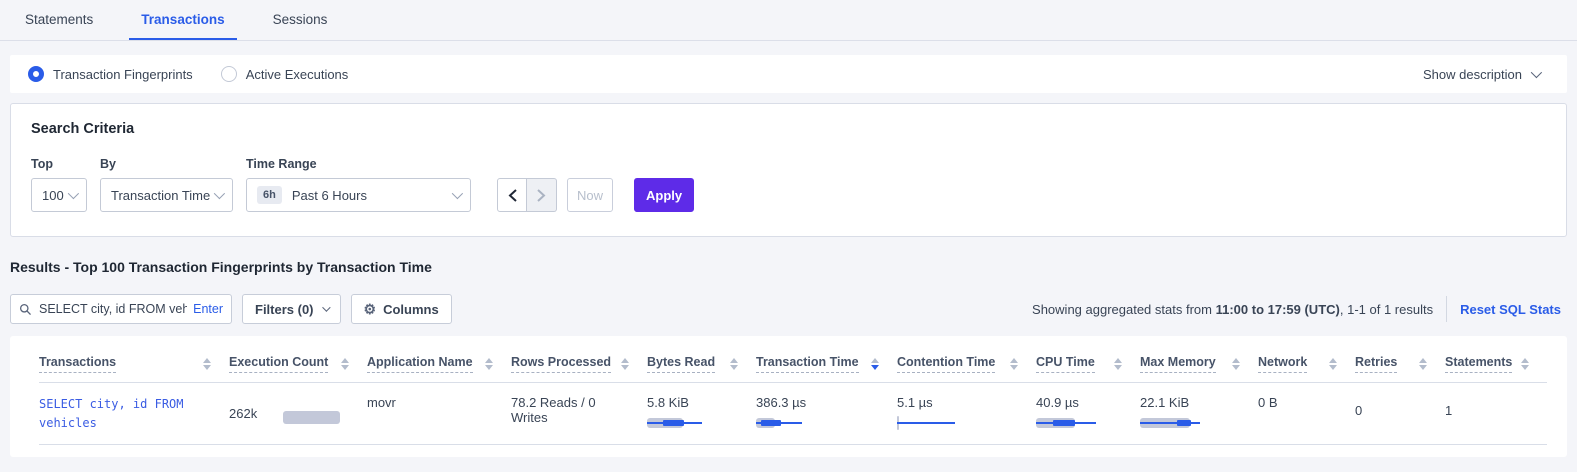 The width and height of the screenshot is (1577, 472). I want to click on cell-application-name: movr, so click(381, 402).